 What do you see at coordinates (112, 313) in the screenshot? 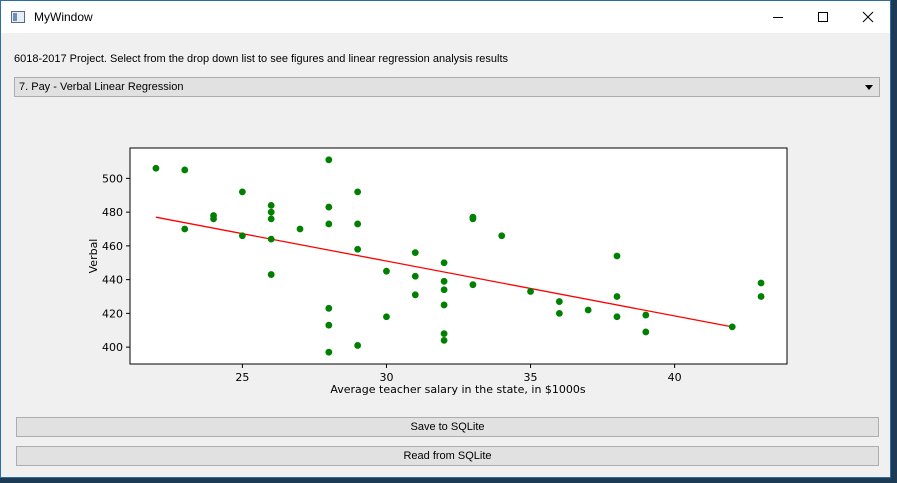
I see `y-tick-label: 420` at bounding box center [112, 313].